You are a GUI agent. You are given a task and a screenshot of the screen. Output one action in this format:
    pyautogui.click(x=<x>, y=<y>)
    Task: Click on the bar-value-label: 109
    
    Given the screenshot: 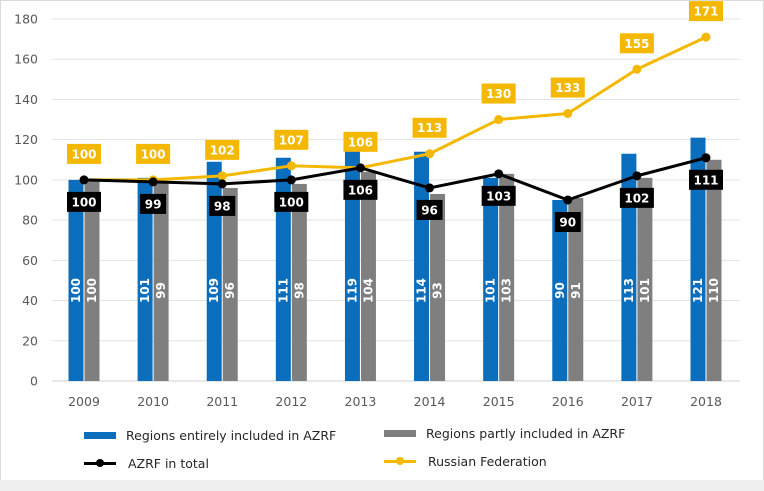 What is the action you would take?
    pyautogui.click(x=214, y=290)
    